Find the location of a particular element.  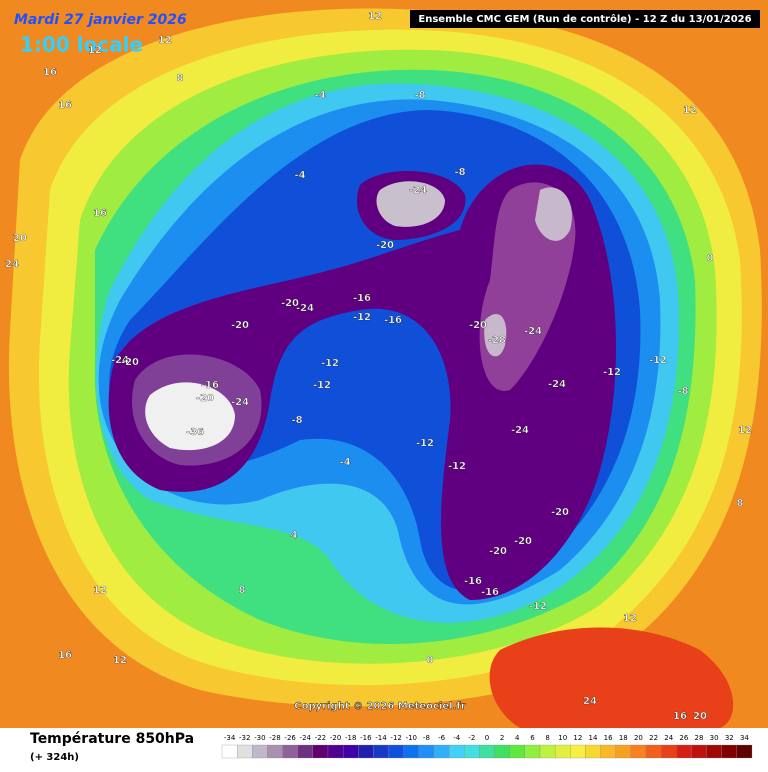

contour-label: -28 is located at coordinates (497, 340).